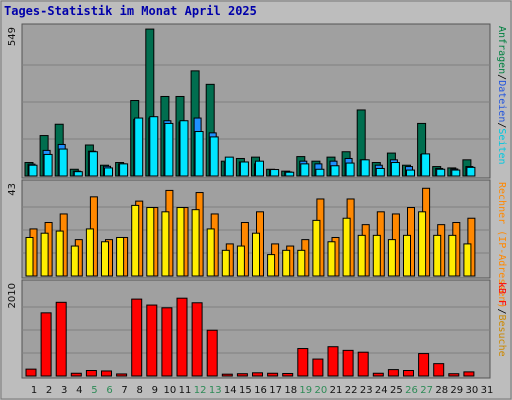  Describe the element at coordinates (441, 390) in the screenshot. I see `x-tick-label: 28` at that location.